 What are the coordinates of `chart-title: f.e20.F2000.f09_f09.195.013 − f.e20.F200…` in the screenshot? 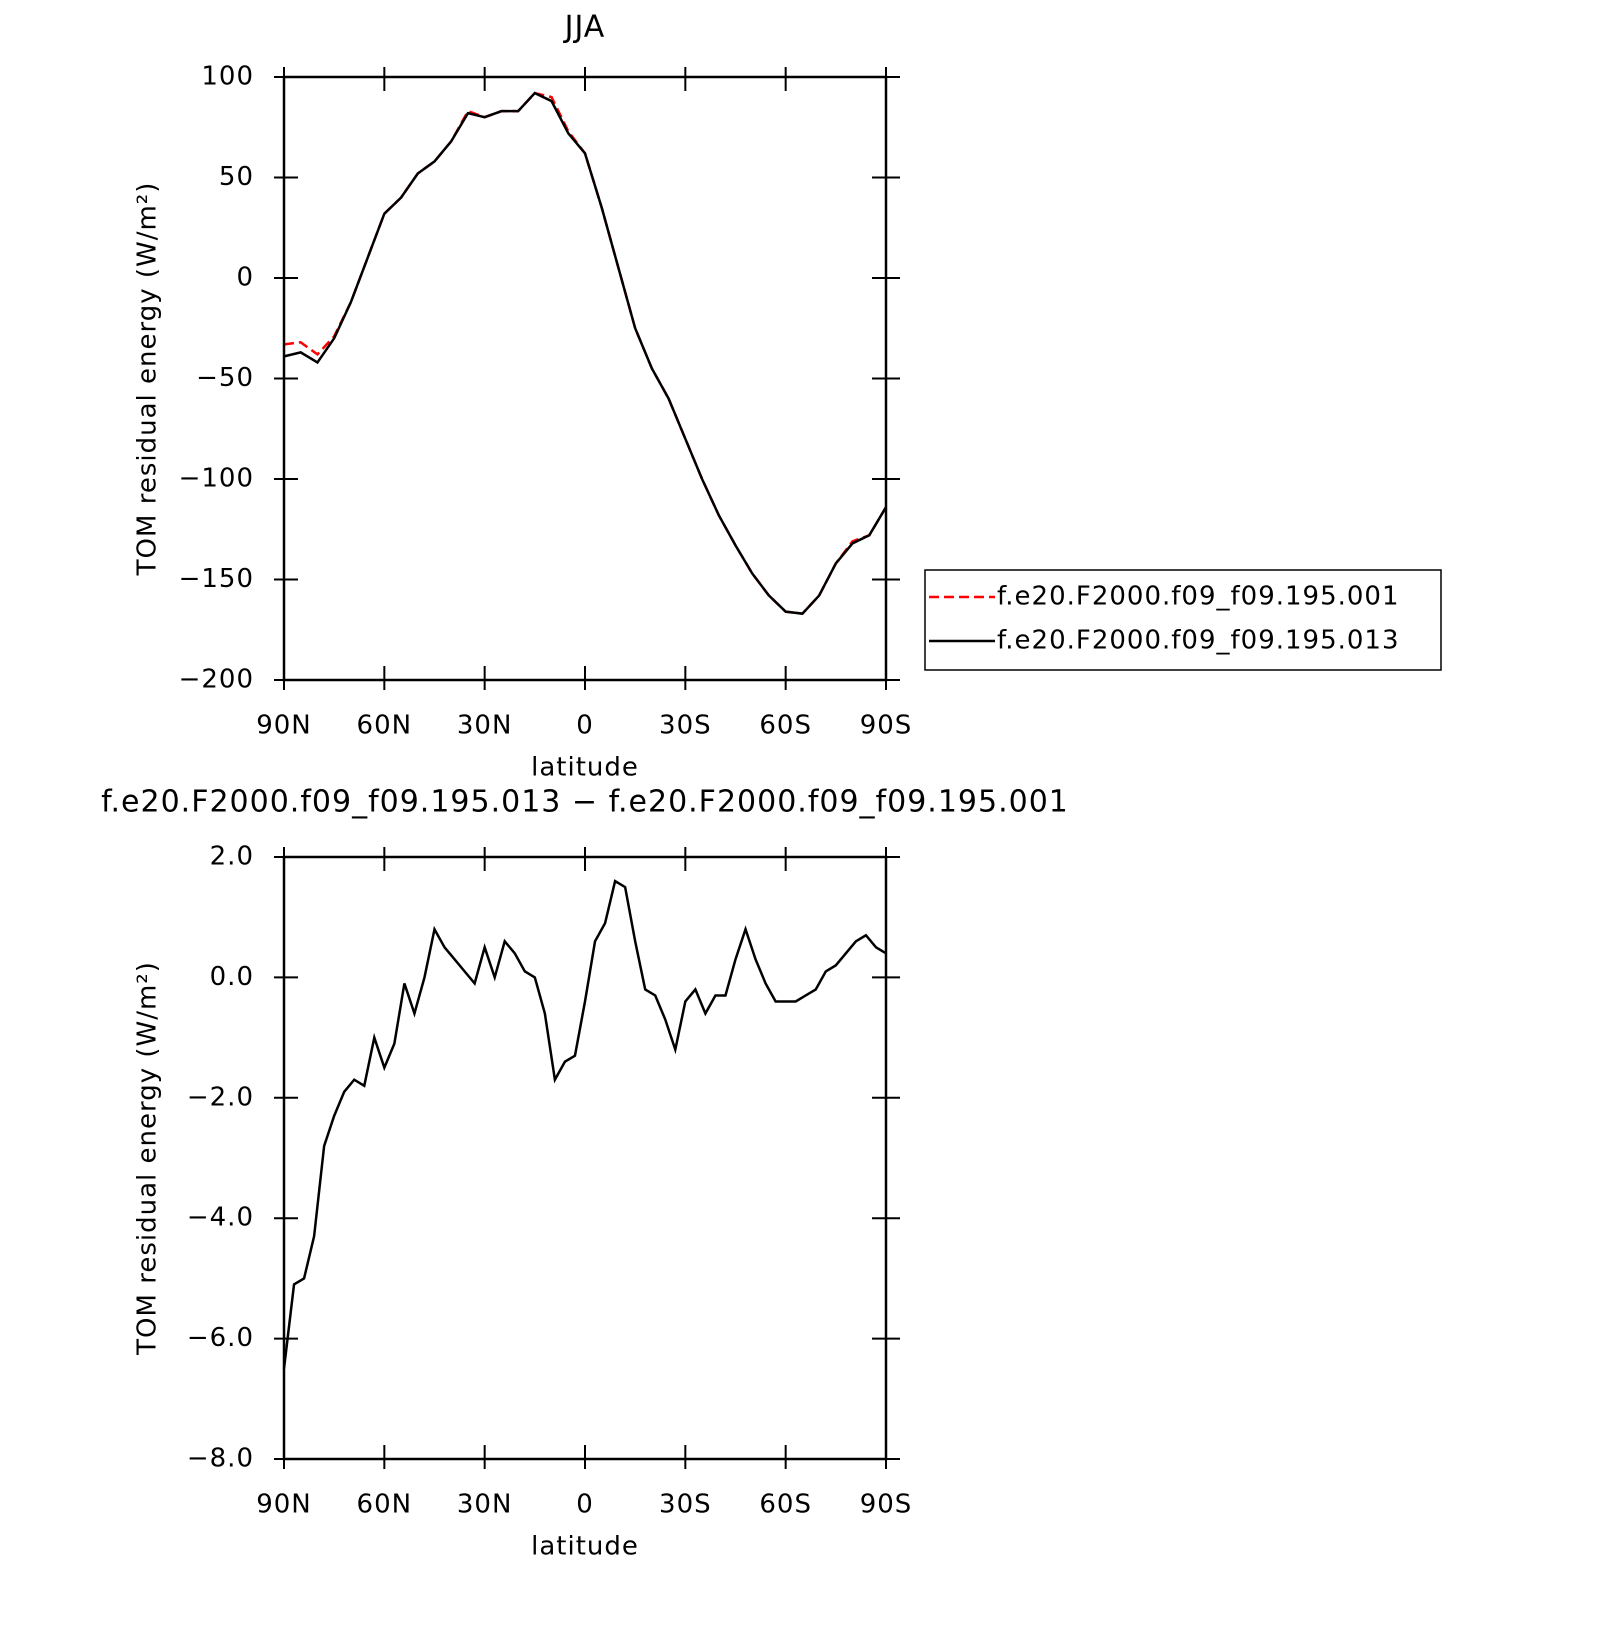 It's located at (585, 802).